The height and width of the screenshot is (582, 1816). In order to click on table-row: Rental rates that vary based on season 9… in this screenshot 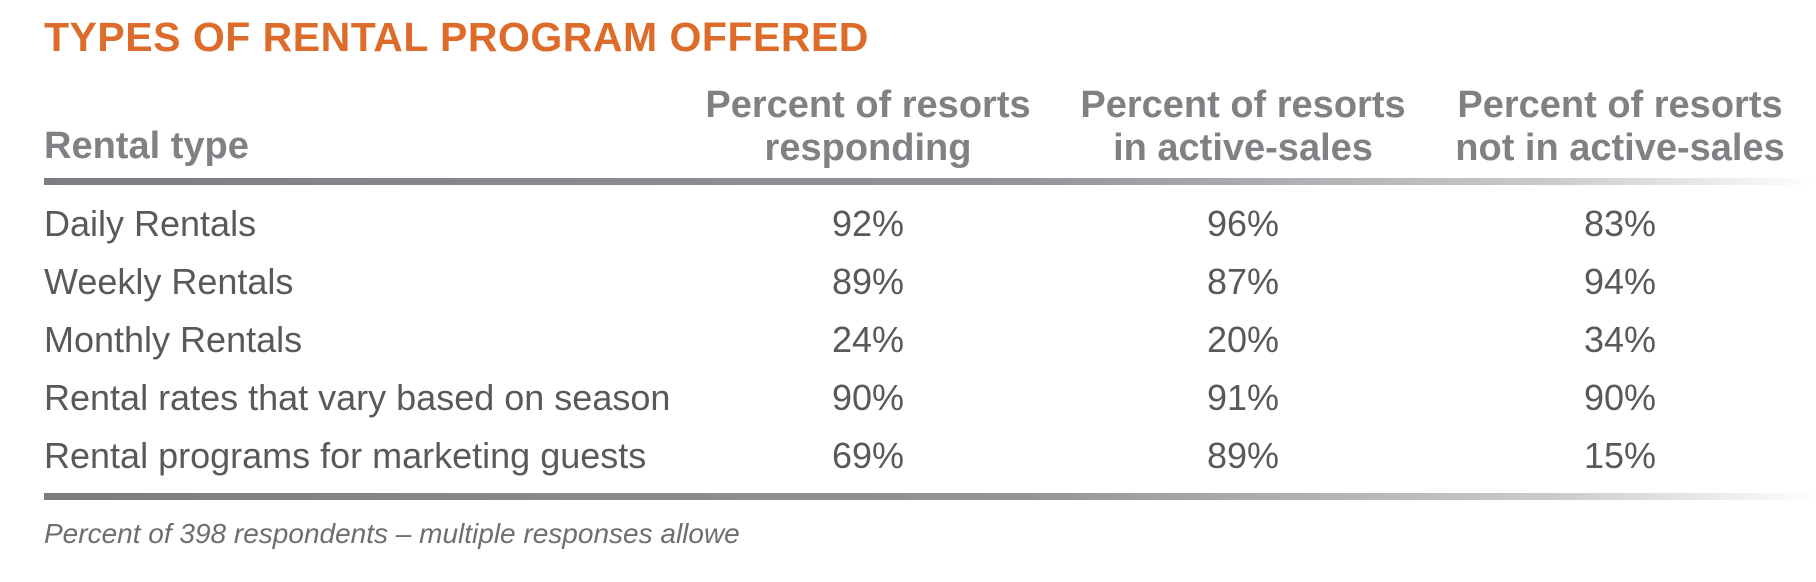, I will do `click(908, 403)`.